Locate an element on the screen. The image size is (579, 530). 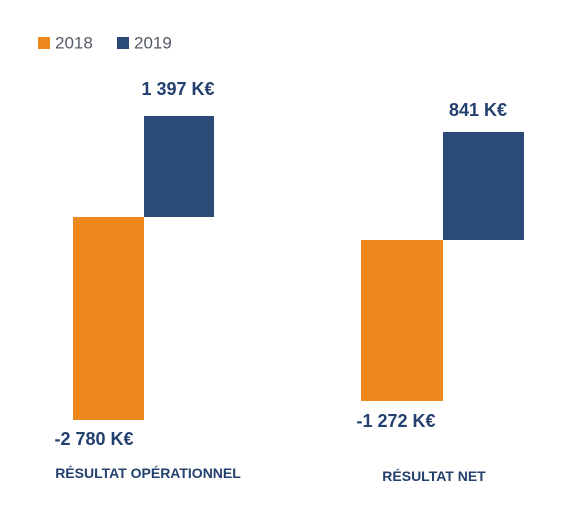
data-label-2018-2: -1 272 K€ is located at coordinates (395, 421).